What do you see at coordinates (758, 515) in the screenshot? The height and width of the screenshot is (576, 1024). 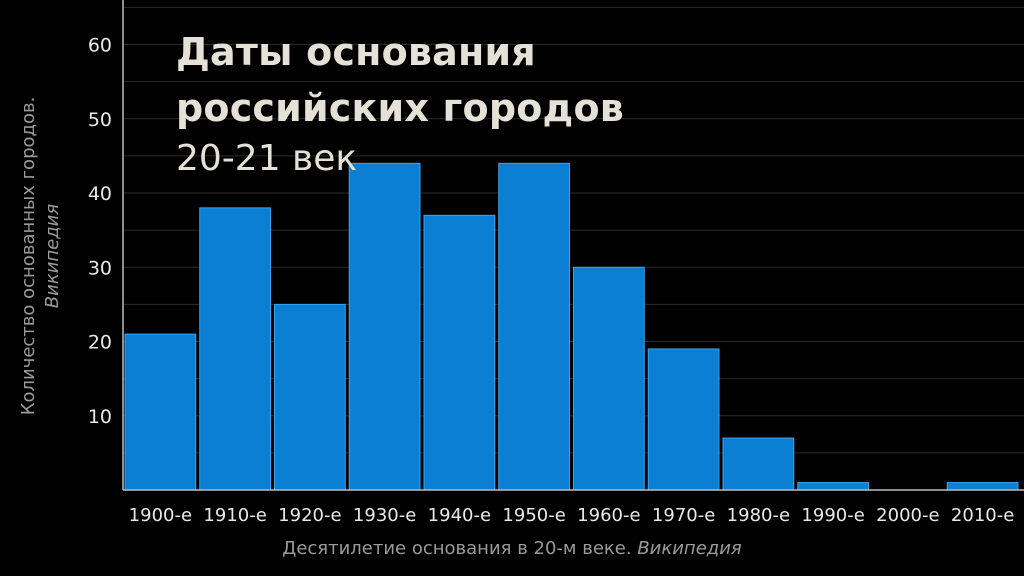 I see `x-tick-label: 1980-е` at bounding box center [758, 515].